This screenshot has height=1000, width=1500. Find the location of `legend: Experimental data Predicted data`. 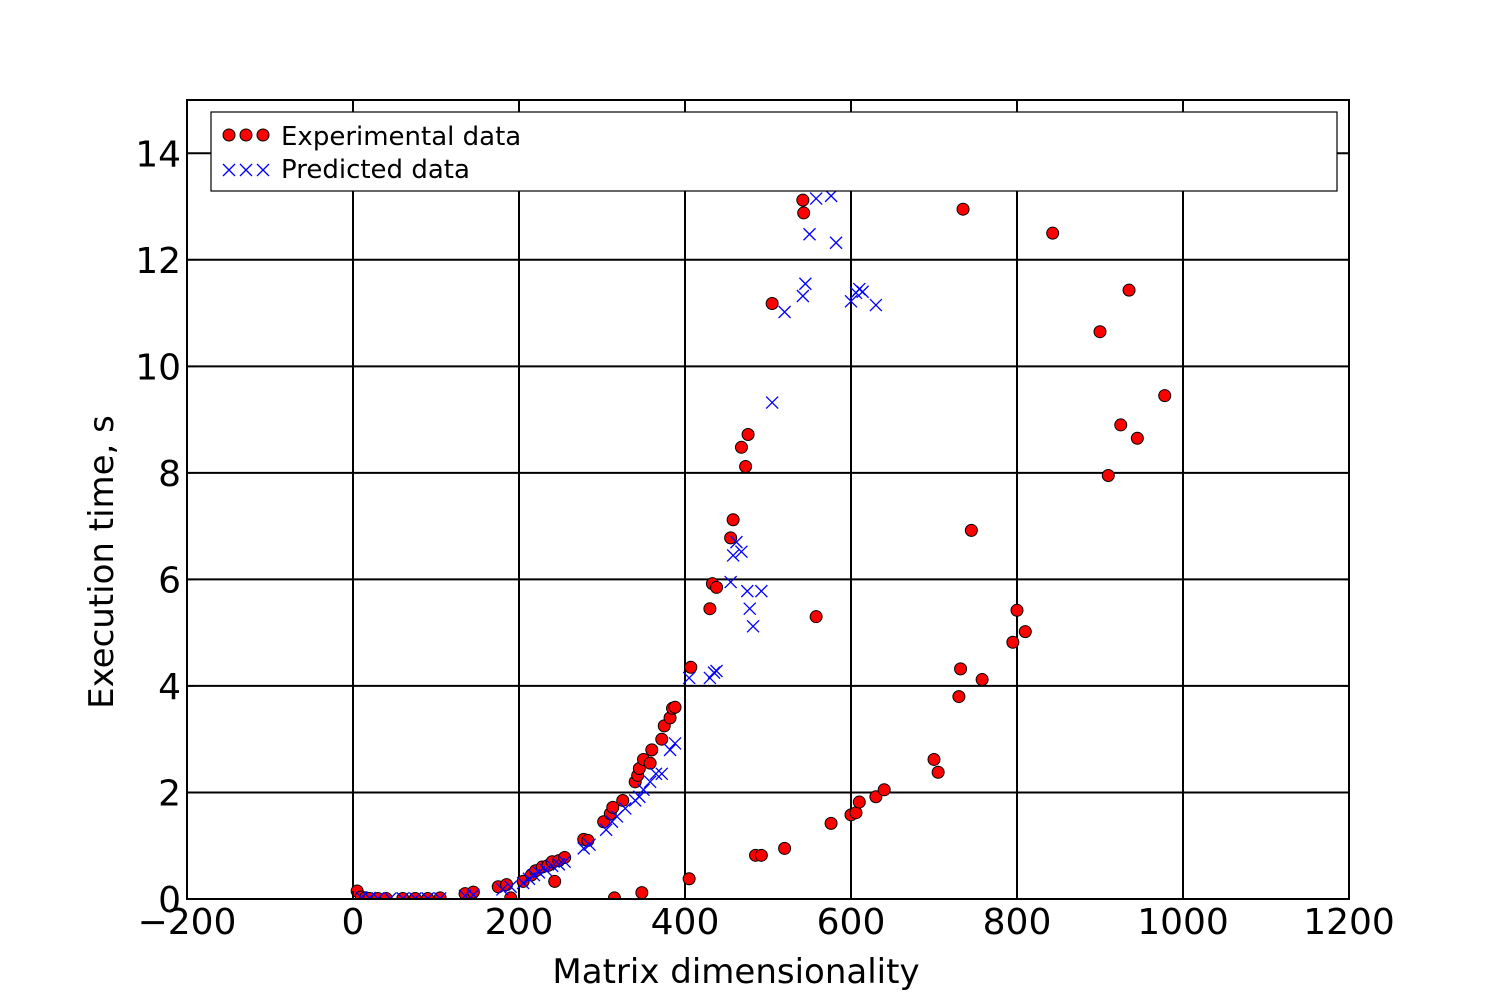

legend: Experimental data Predicted data is located at coordinates (774, 151).